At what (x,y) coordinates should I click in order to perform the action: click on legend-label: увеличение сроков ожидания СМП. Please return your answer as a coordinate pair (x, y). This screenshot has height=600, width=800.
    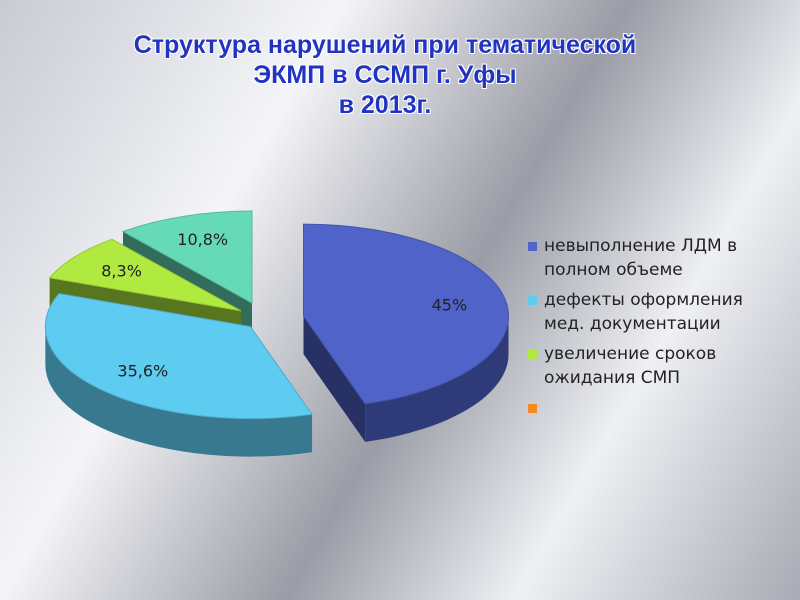
    Looking at the image, I should click on (630, 366).